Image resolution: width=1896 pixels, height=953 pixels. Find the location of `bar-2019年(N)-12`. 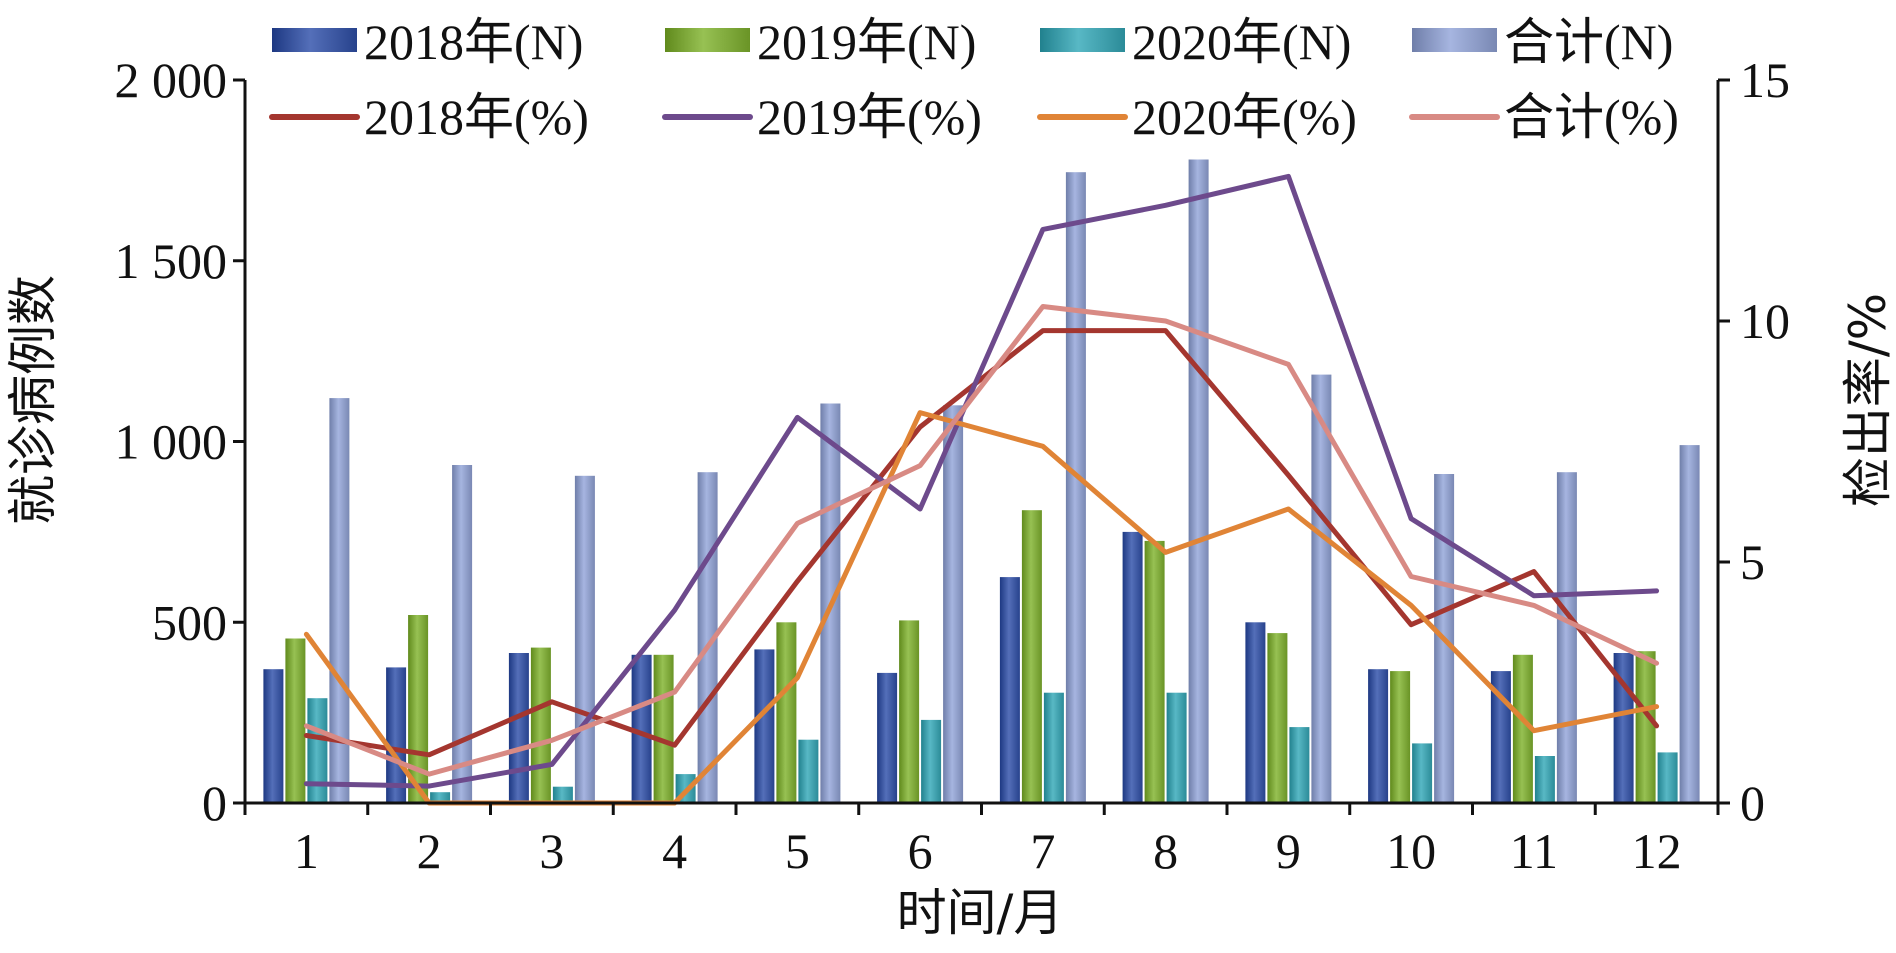

bar-2019年(N)-12 is located at coordinates (1645, 727).